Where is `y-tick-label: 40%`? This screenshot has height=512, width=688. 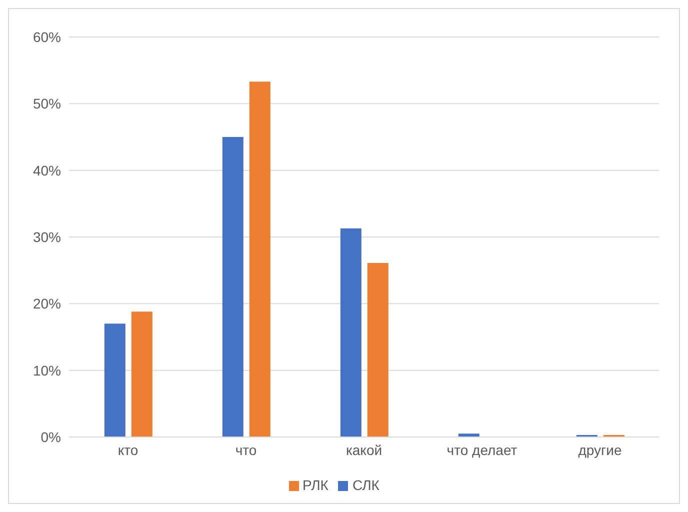
y-tick-label: 40% is located at coordinates (46, 170).